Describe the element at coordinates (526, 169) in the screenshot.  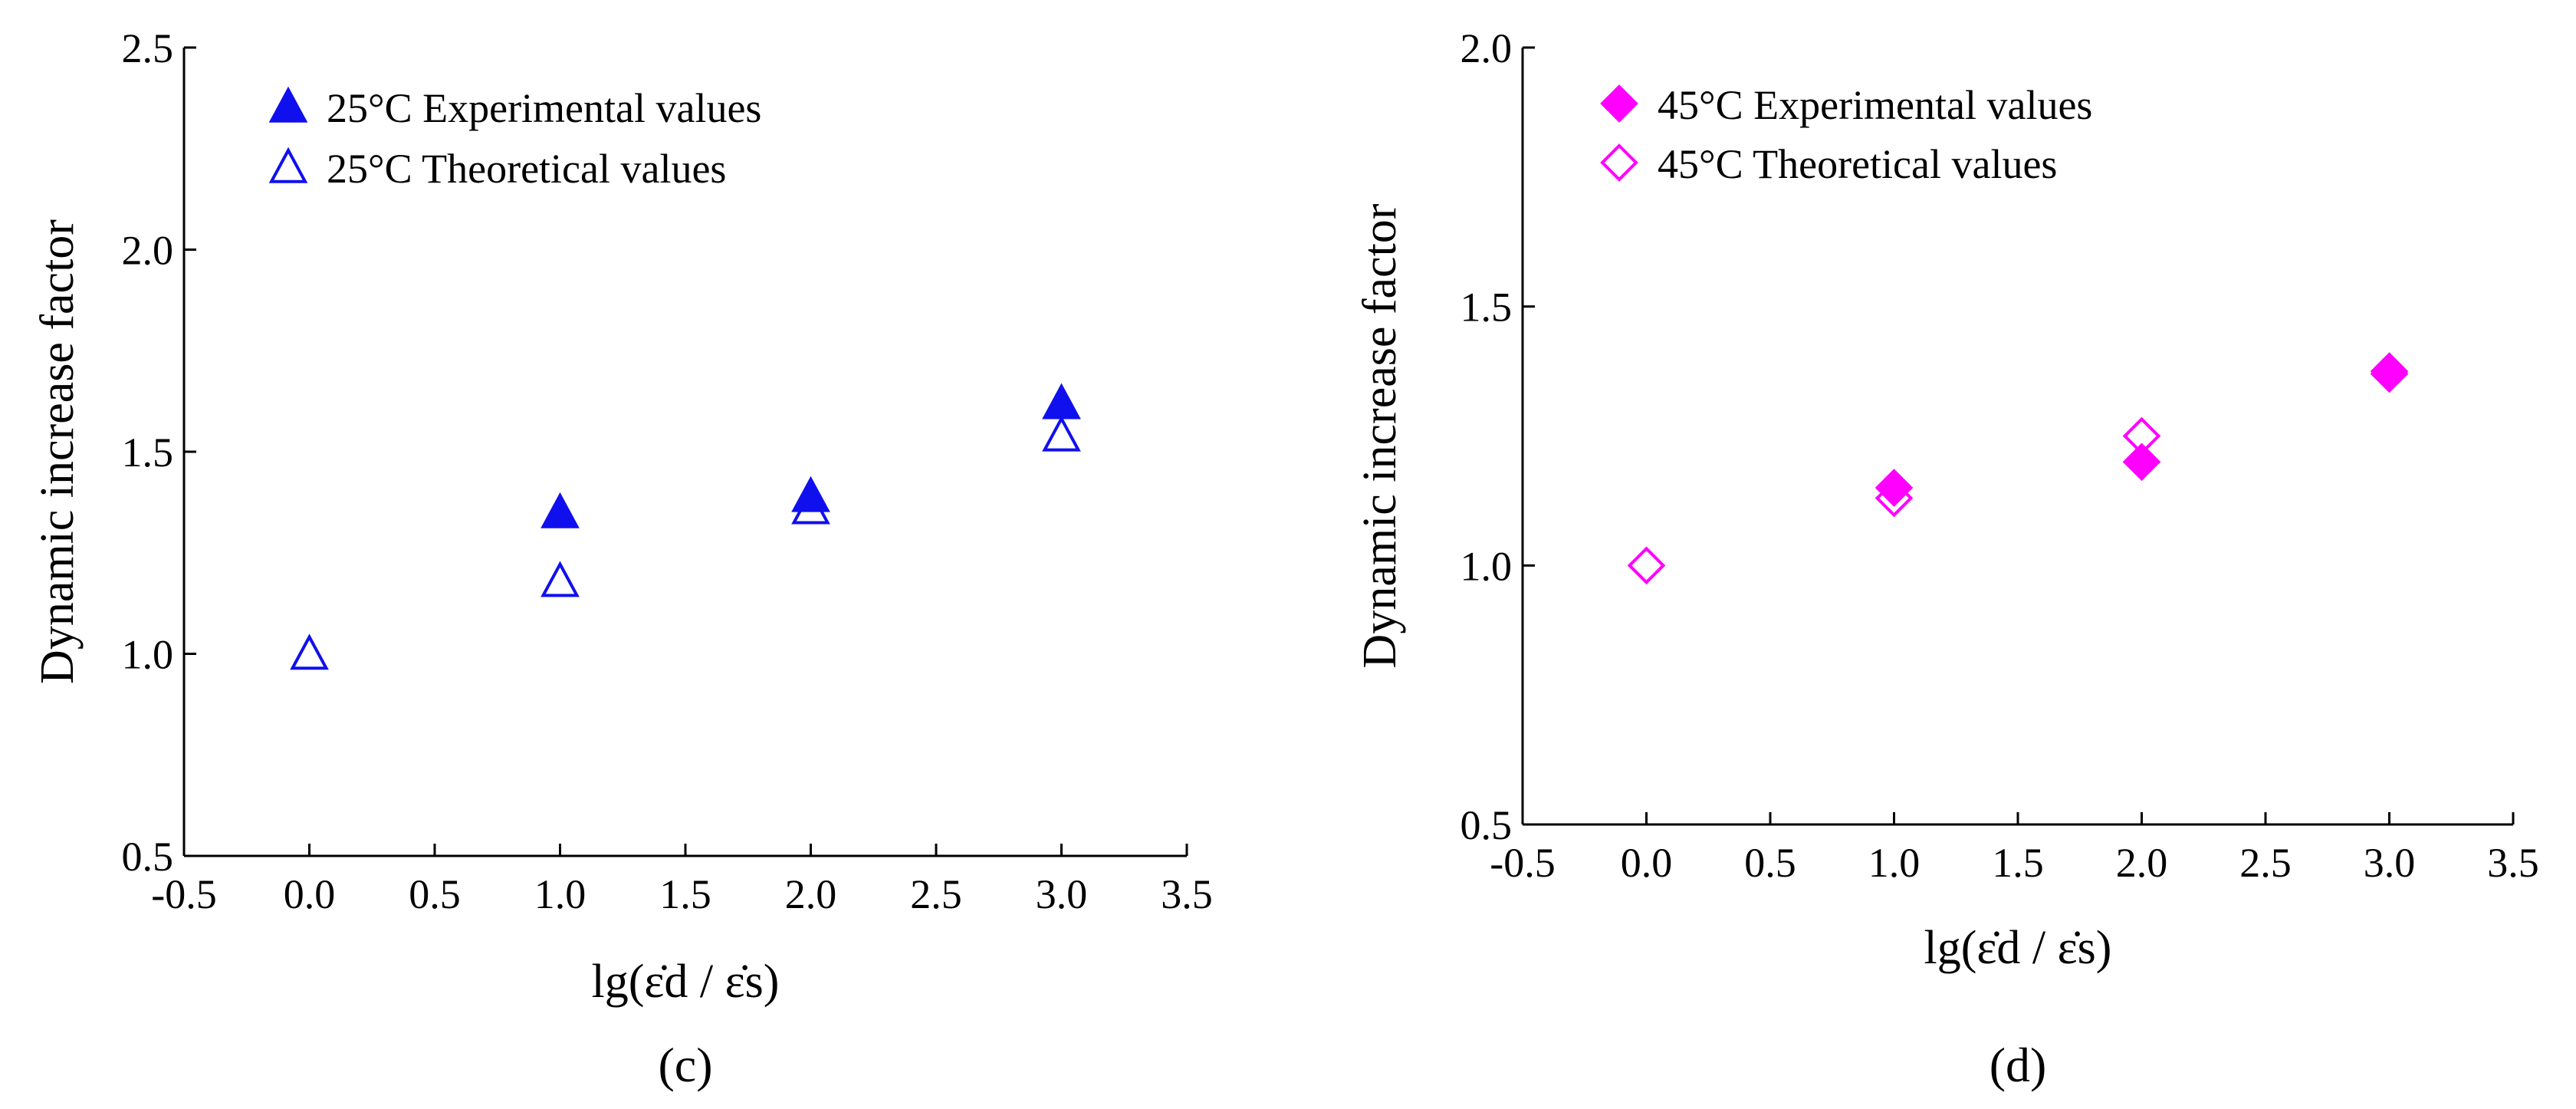
I see `legend-entry: 25°C Theoretical values` at that location.